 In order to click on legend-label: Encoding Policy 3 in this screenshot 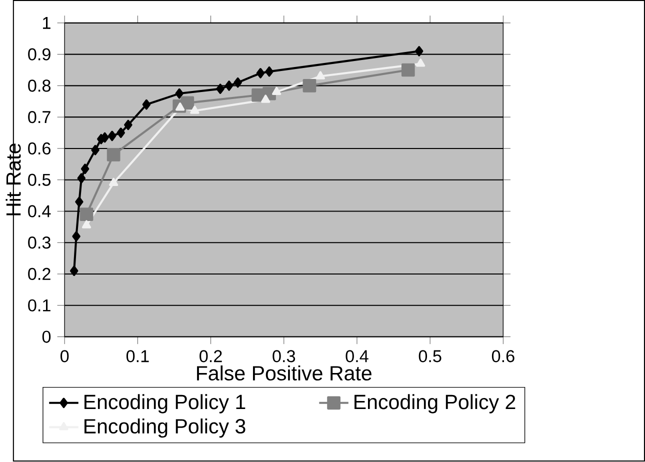, I will do `click(165, 428)`.